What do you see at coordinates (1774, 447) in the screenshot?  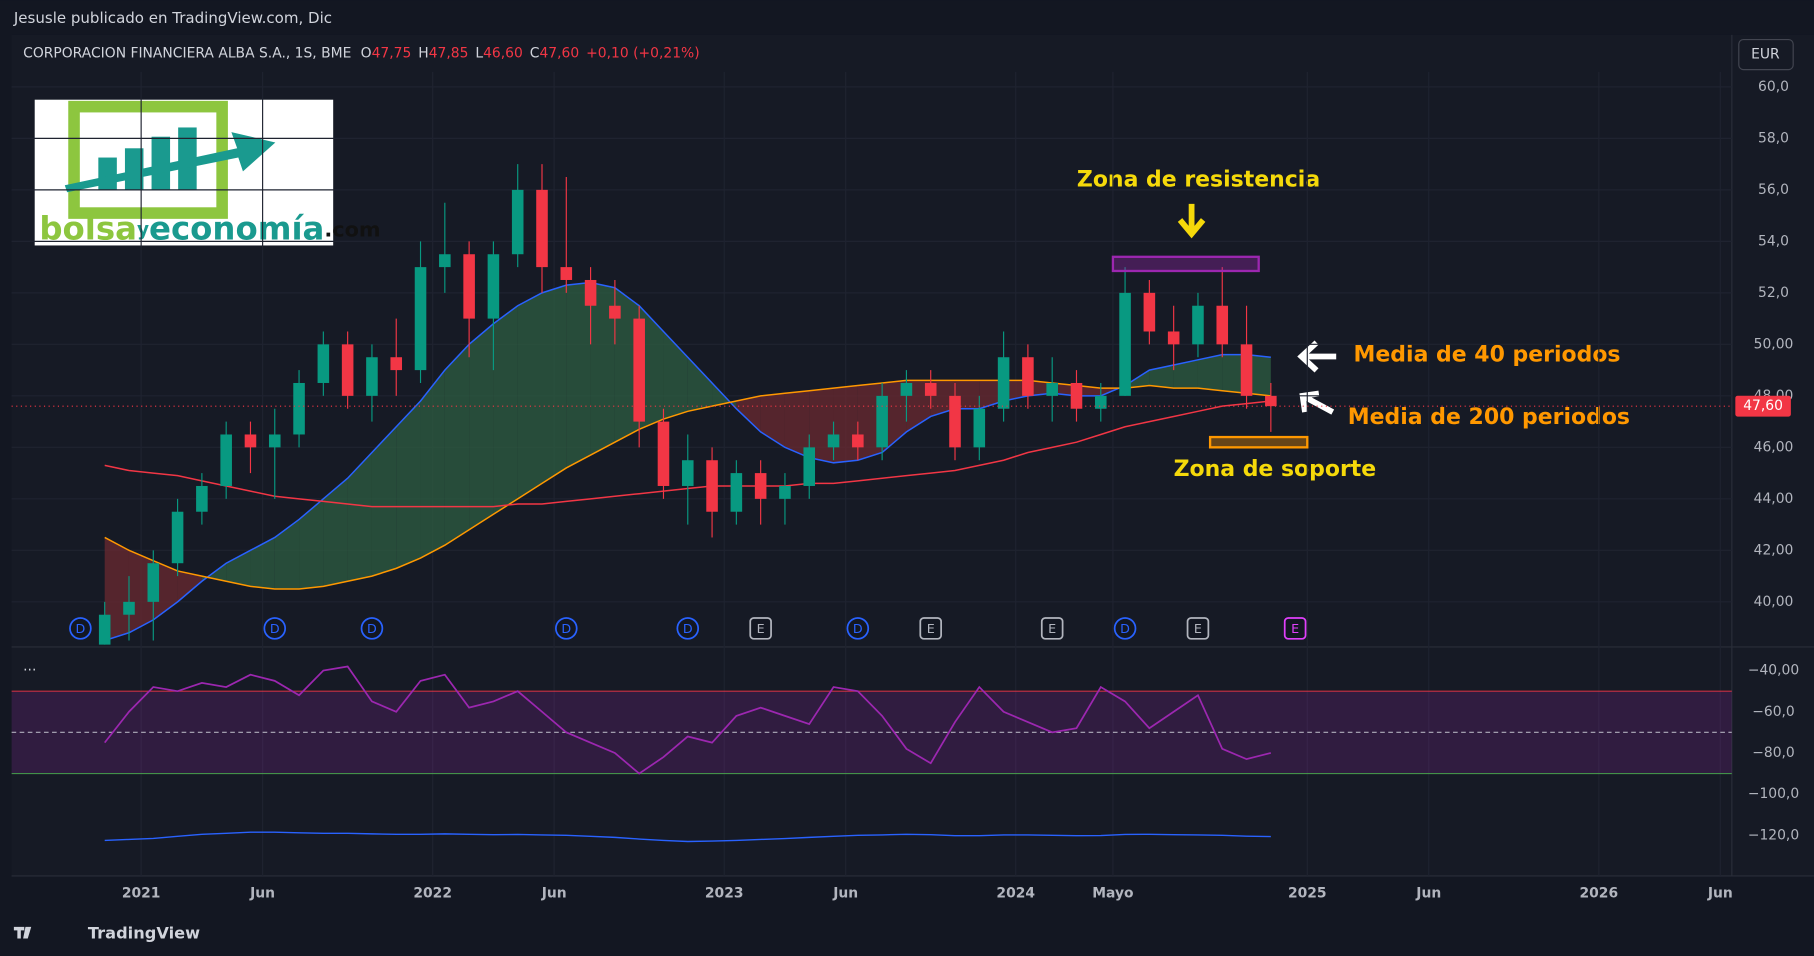 I see `y-tick-label: 46,00` at bounding box center [1774, 447].